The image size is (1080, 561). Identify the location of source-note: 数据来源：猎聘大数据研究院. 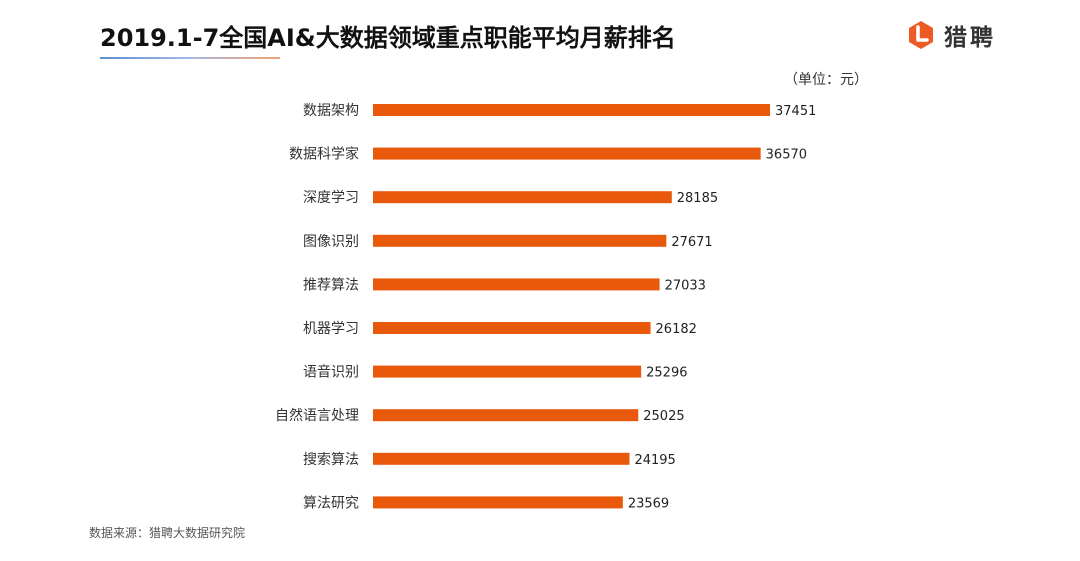
(167, 533).